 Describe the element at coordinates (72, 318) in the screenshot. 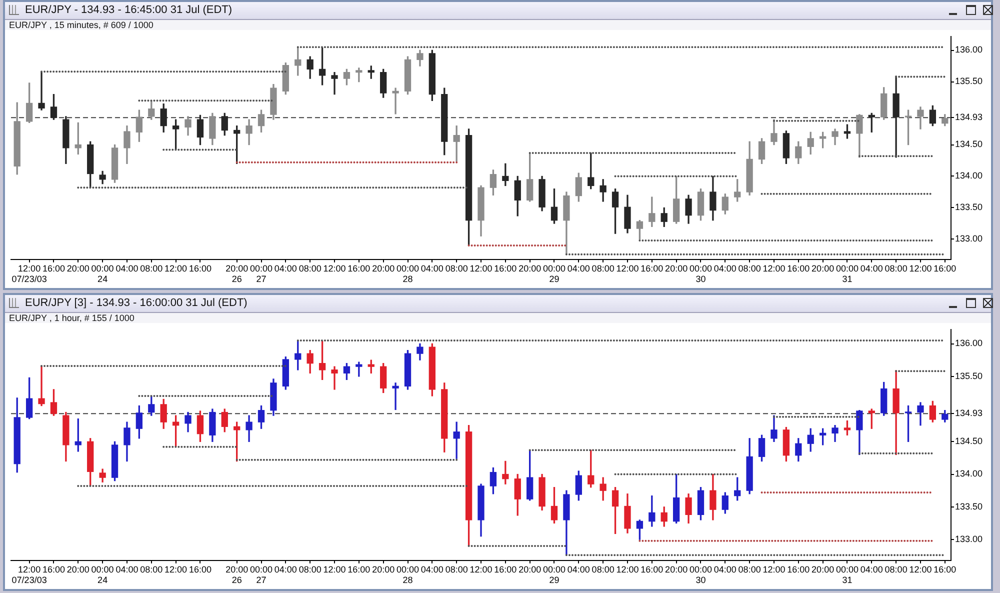

I see `chart-subtitle: EUR/JPY , 1 hour, # 155 / 1000` at that location.